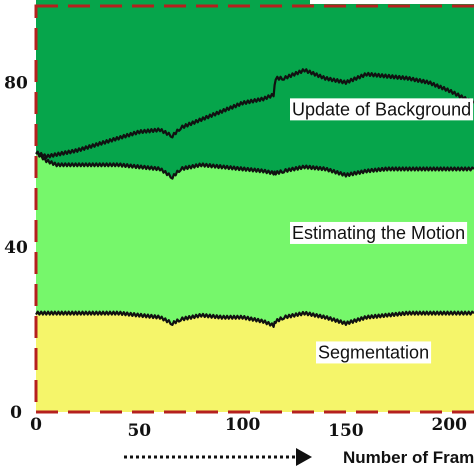  I want to click on label-estimating-motion-text: Estimating the Motion, so click(378, 233).